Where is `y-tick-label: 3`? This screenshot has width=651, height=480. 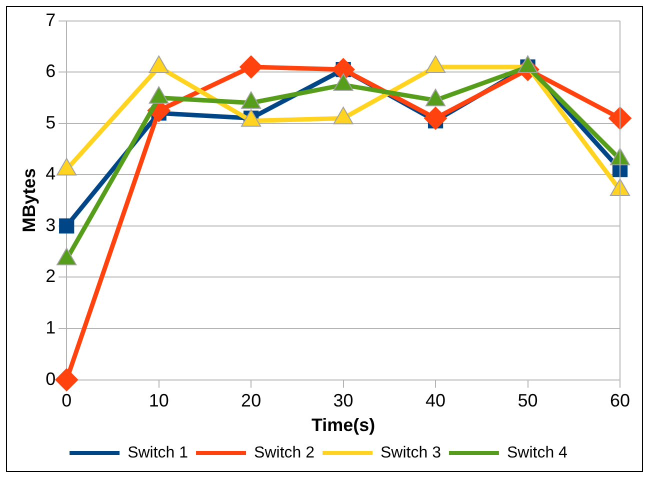
y-tick-label: 3 is located at coordinates (51, 224).